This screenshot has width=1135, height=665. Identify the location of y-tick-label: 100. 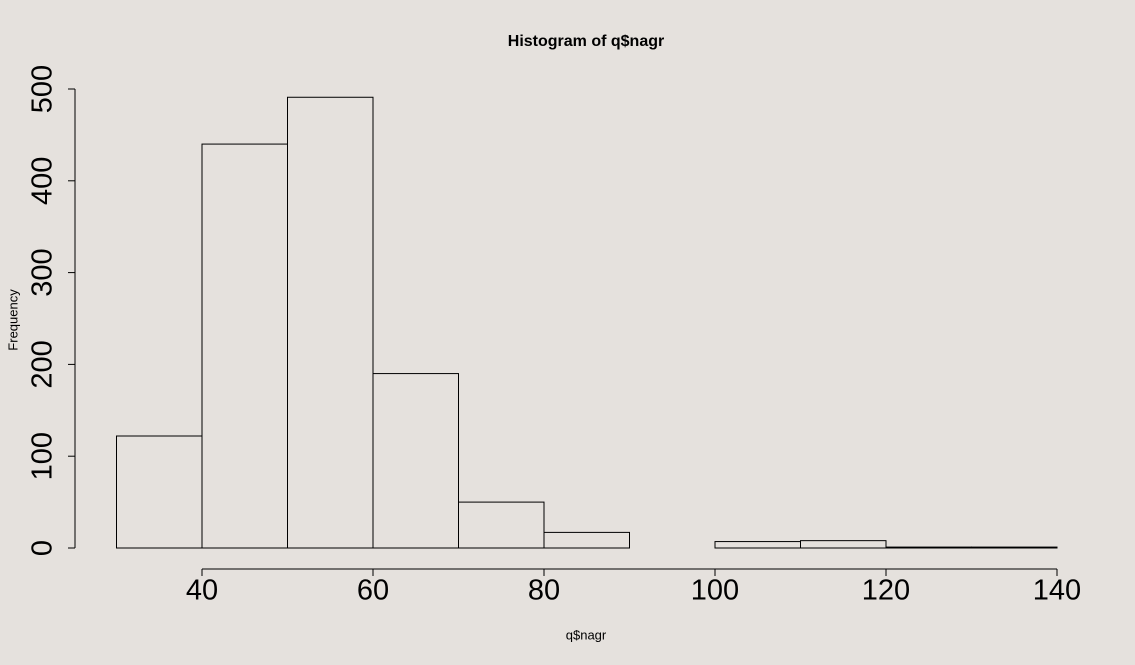
(43, 456).